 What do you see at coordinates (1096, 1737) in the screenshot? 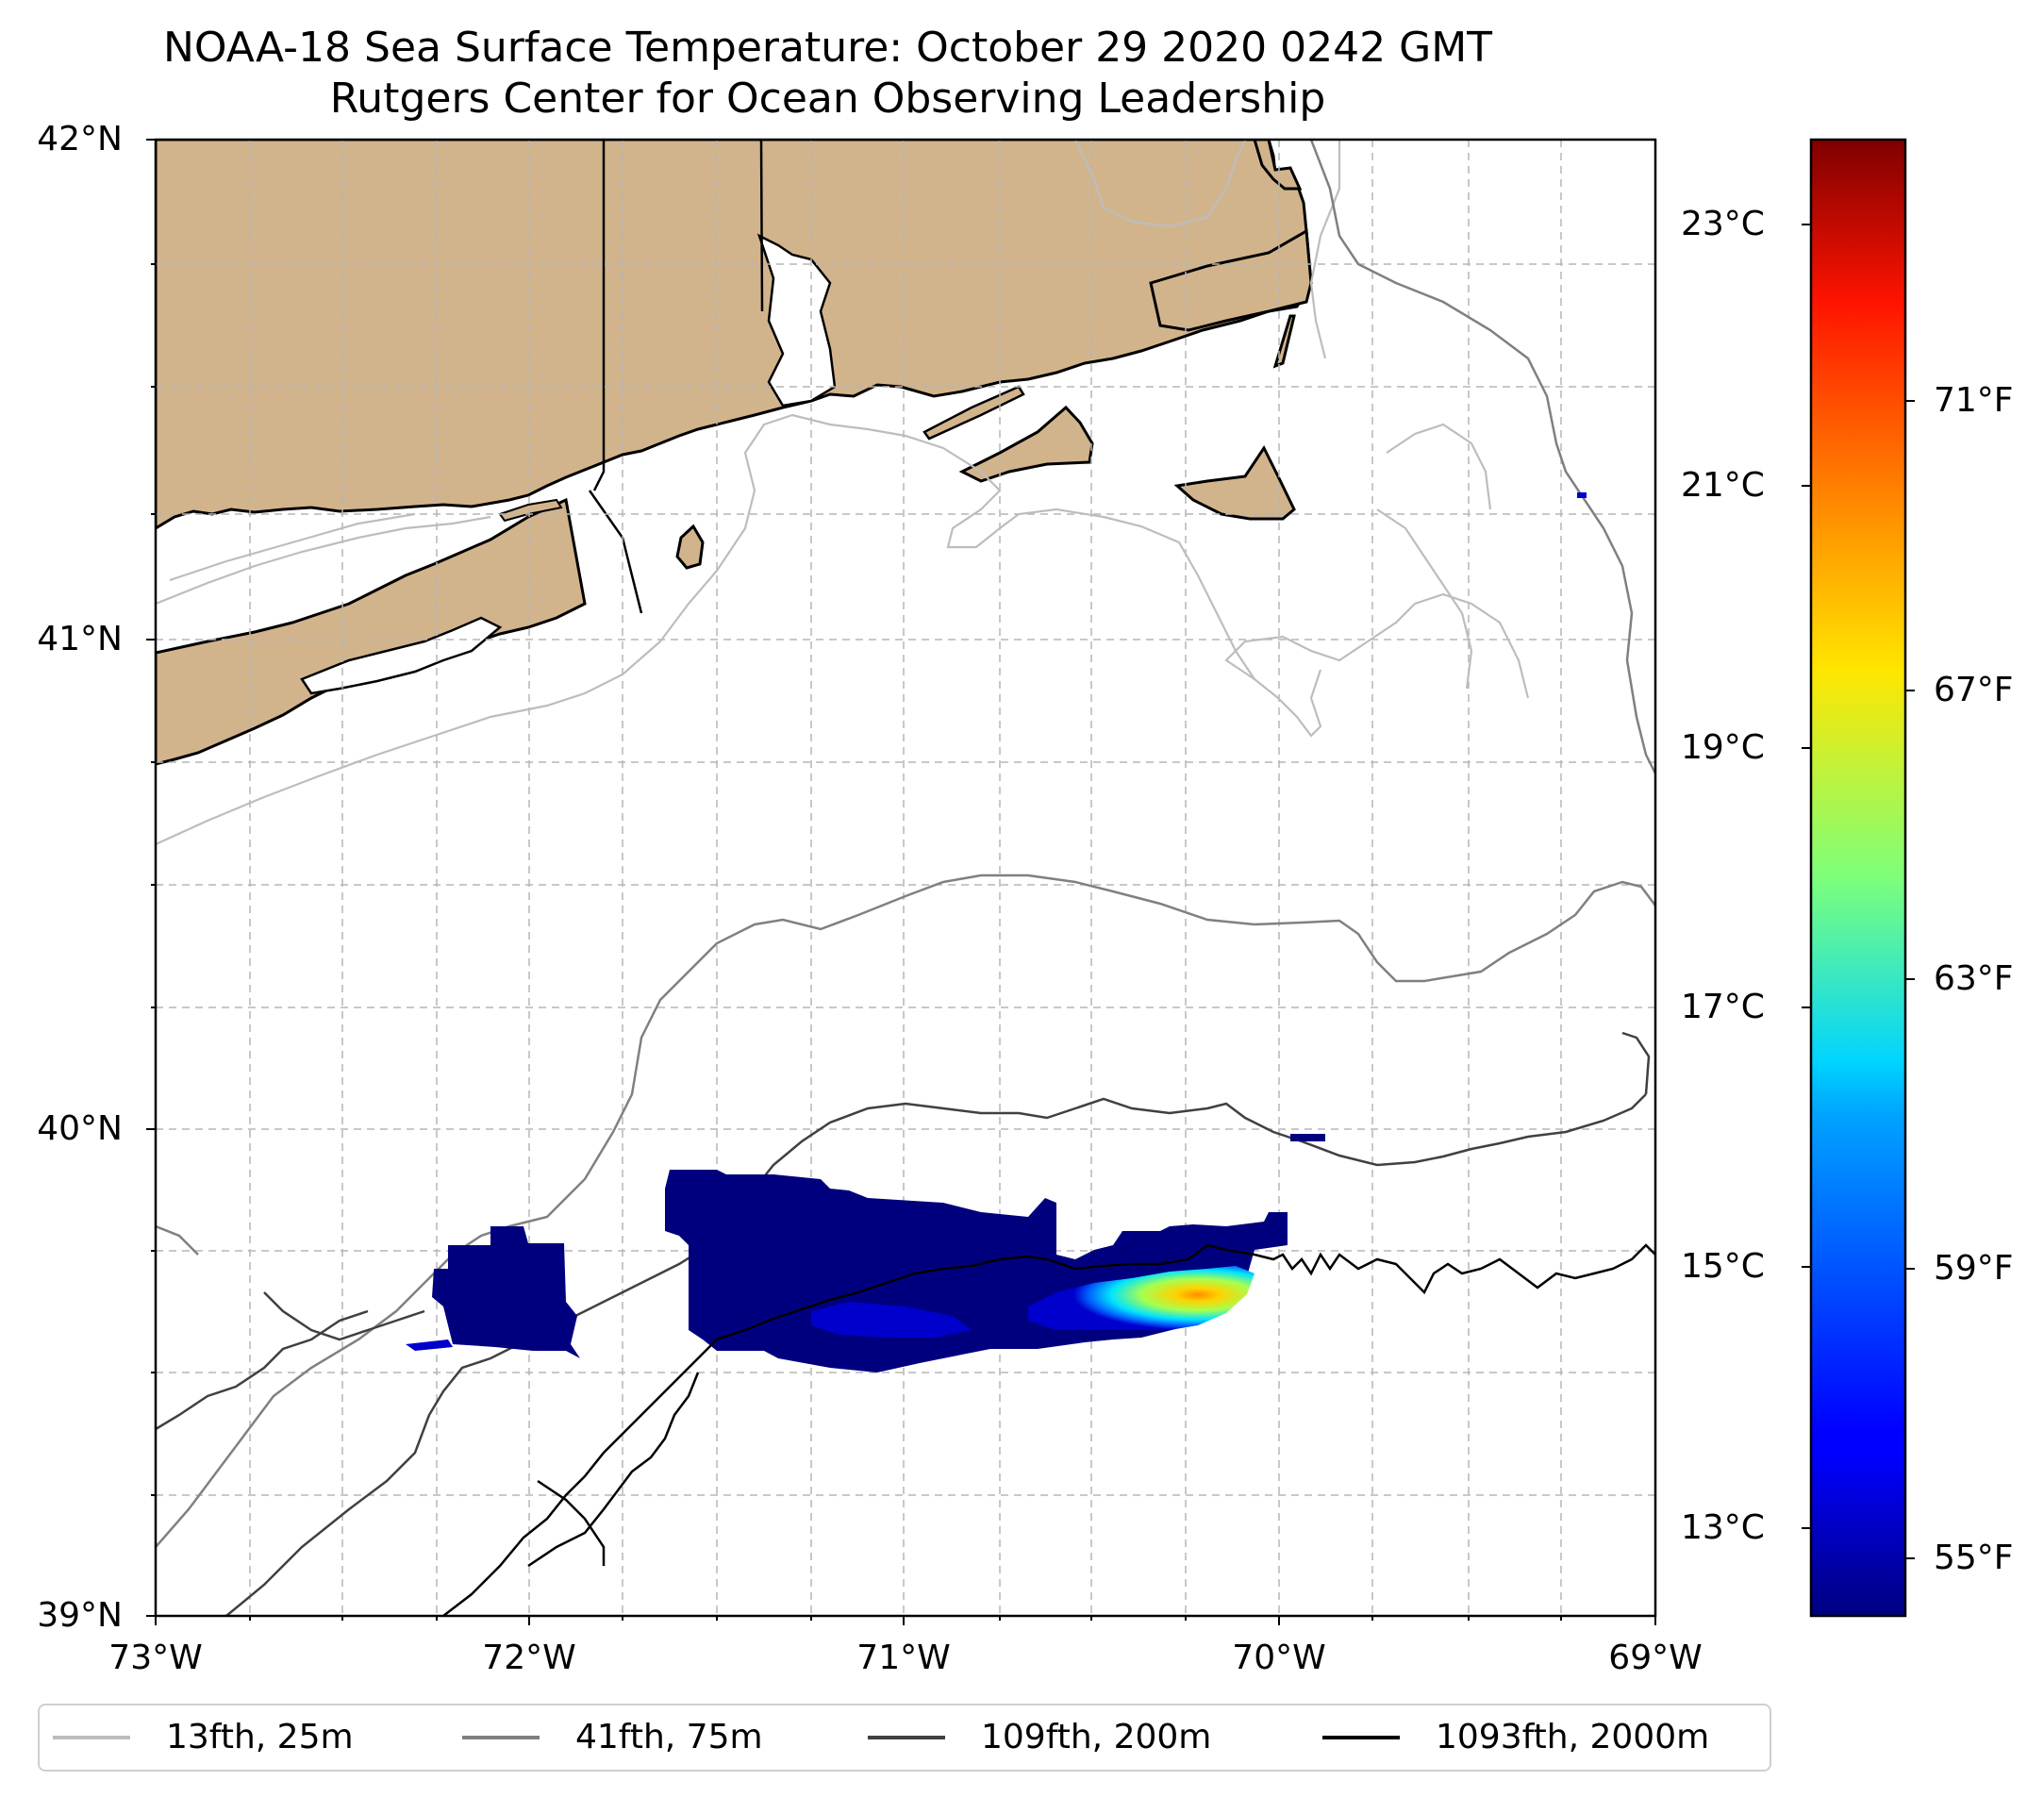
I see `legend-label-200m: 109fth, 200m` at bounding box center [1096, 1737].